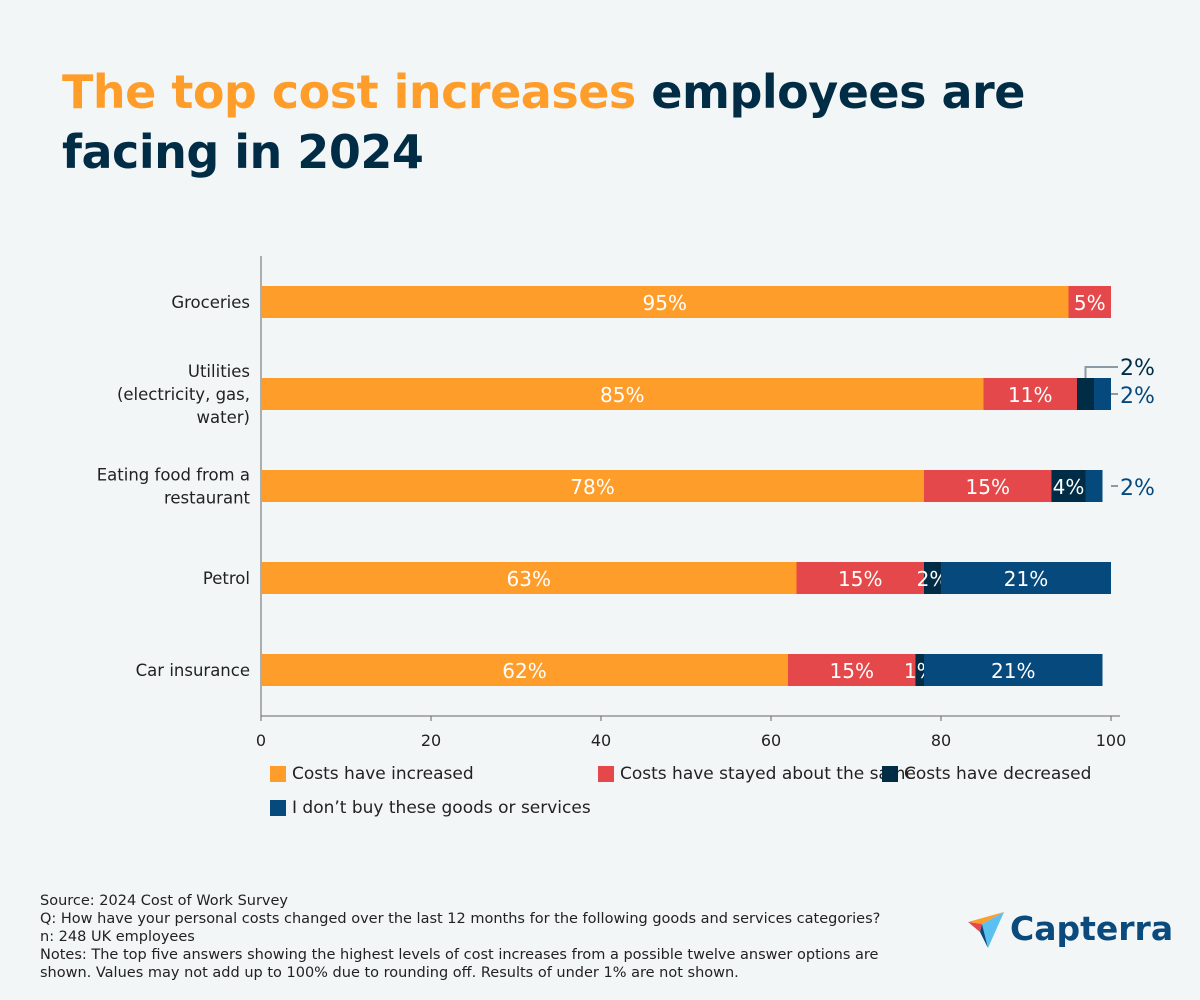  I want to click on data-label: 4%, so click(1069, 487).